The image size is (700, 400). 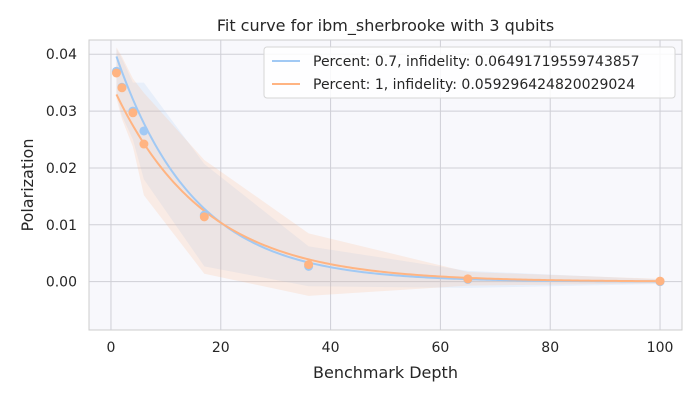 What do you see at coordinates (111, 348) in the screenshot?
I see `x-tick-label: 0` at bounding box center [111, 348].